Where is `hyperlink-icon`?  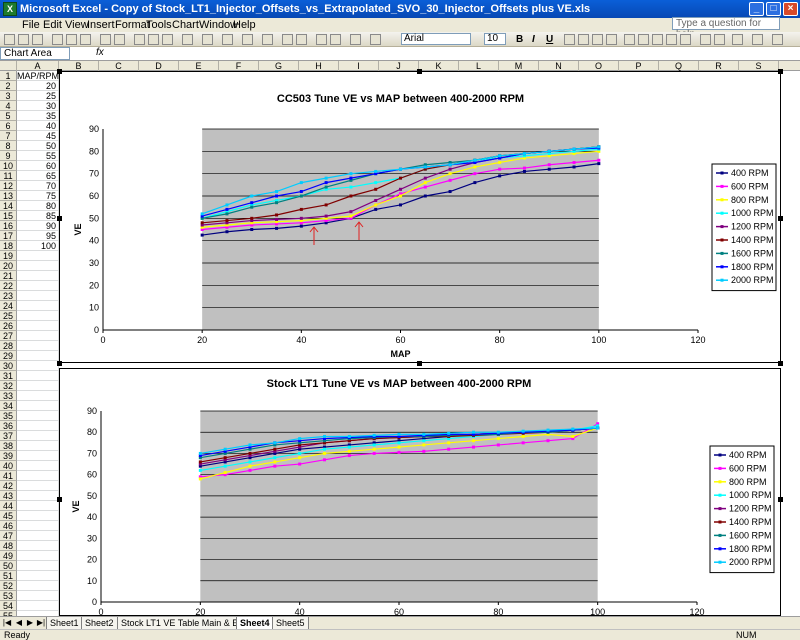 hyperlink-icon is located at coordinates (247, 39).